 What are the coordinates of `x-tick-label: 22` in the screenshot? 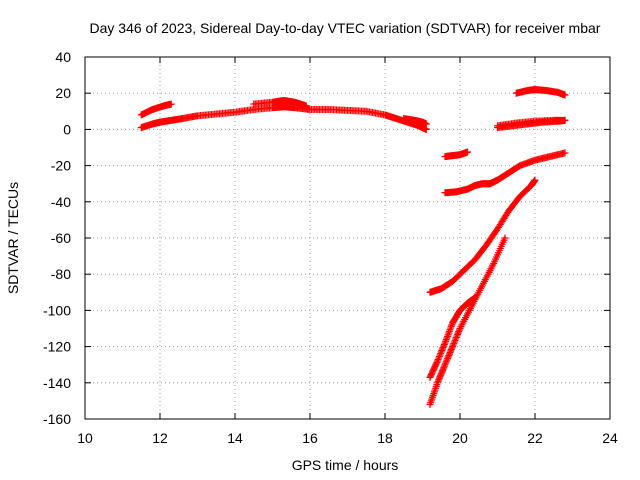 It's located at (535, 438).